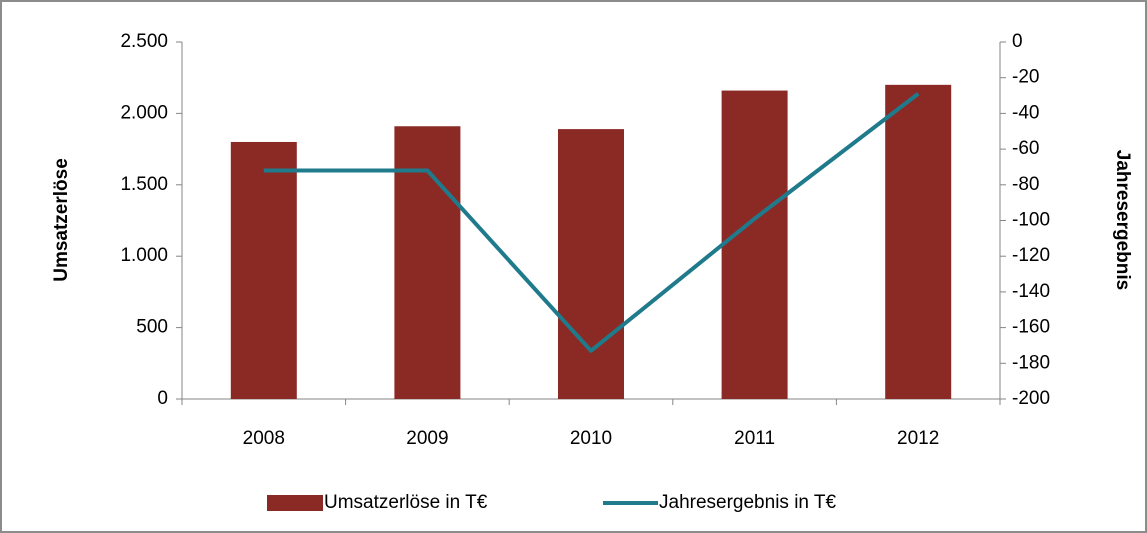 This screenshot has width=1147, height=533. What do you see at coordinates (748, 502) in the screenshot?
I see `legend-label: Jahresergebnis in T€` at bounding box center [748, 502].